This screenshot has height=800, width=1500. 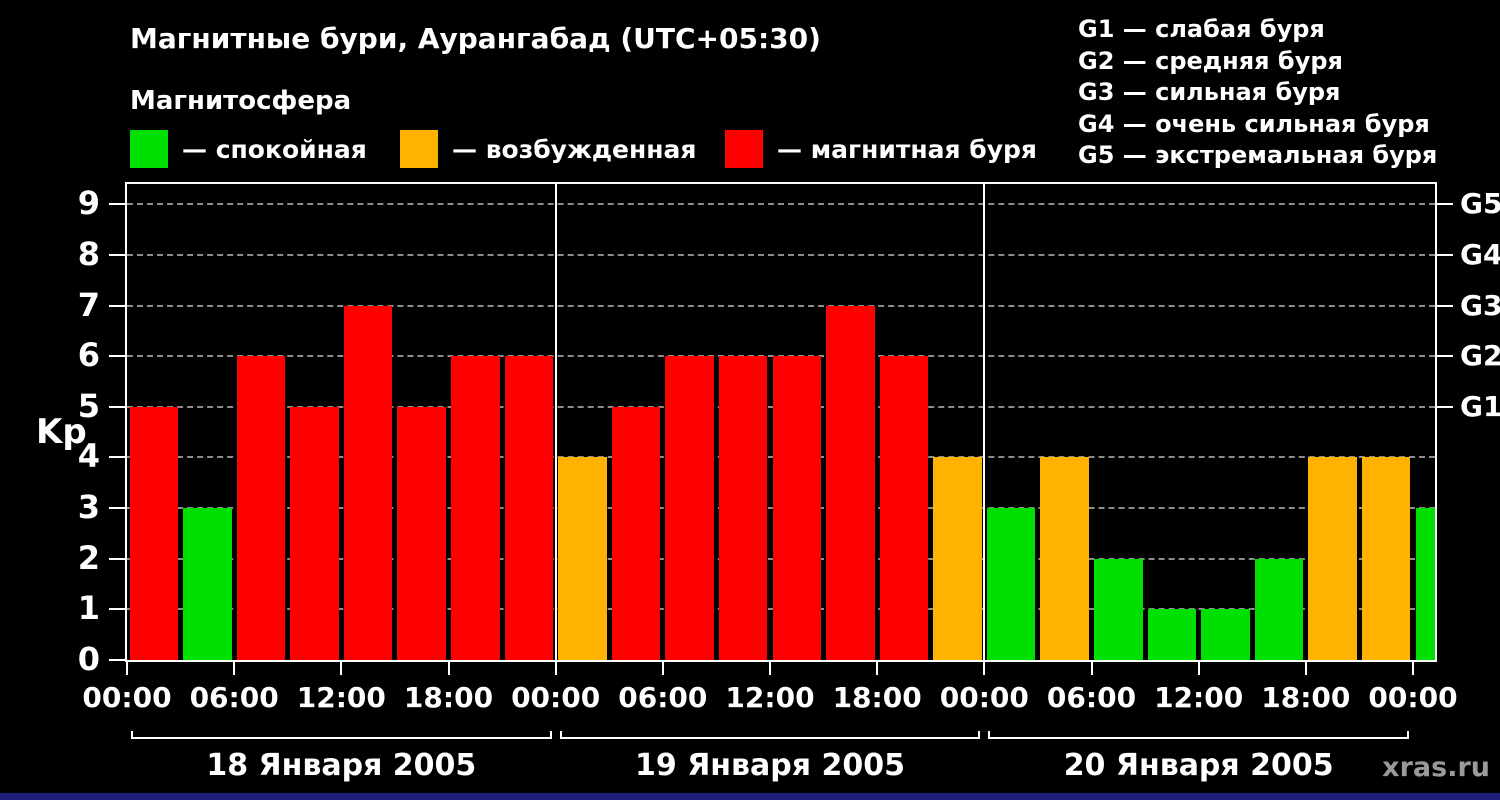 I want to click on g-scale-item: G4 — очень сильная буря, so click(x=1254, y=123).